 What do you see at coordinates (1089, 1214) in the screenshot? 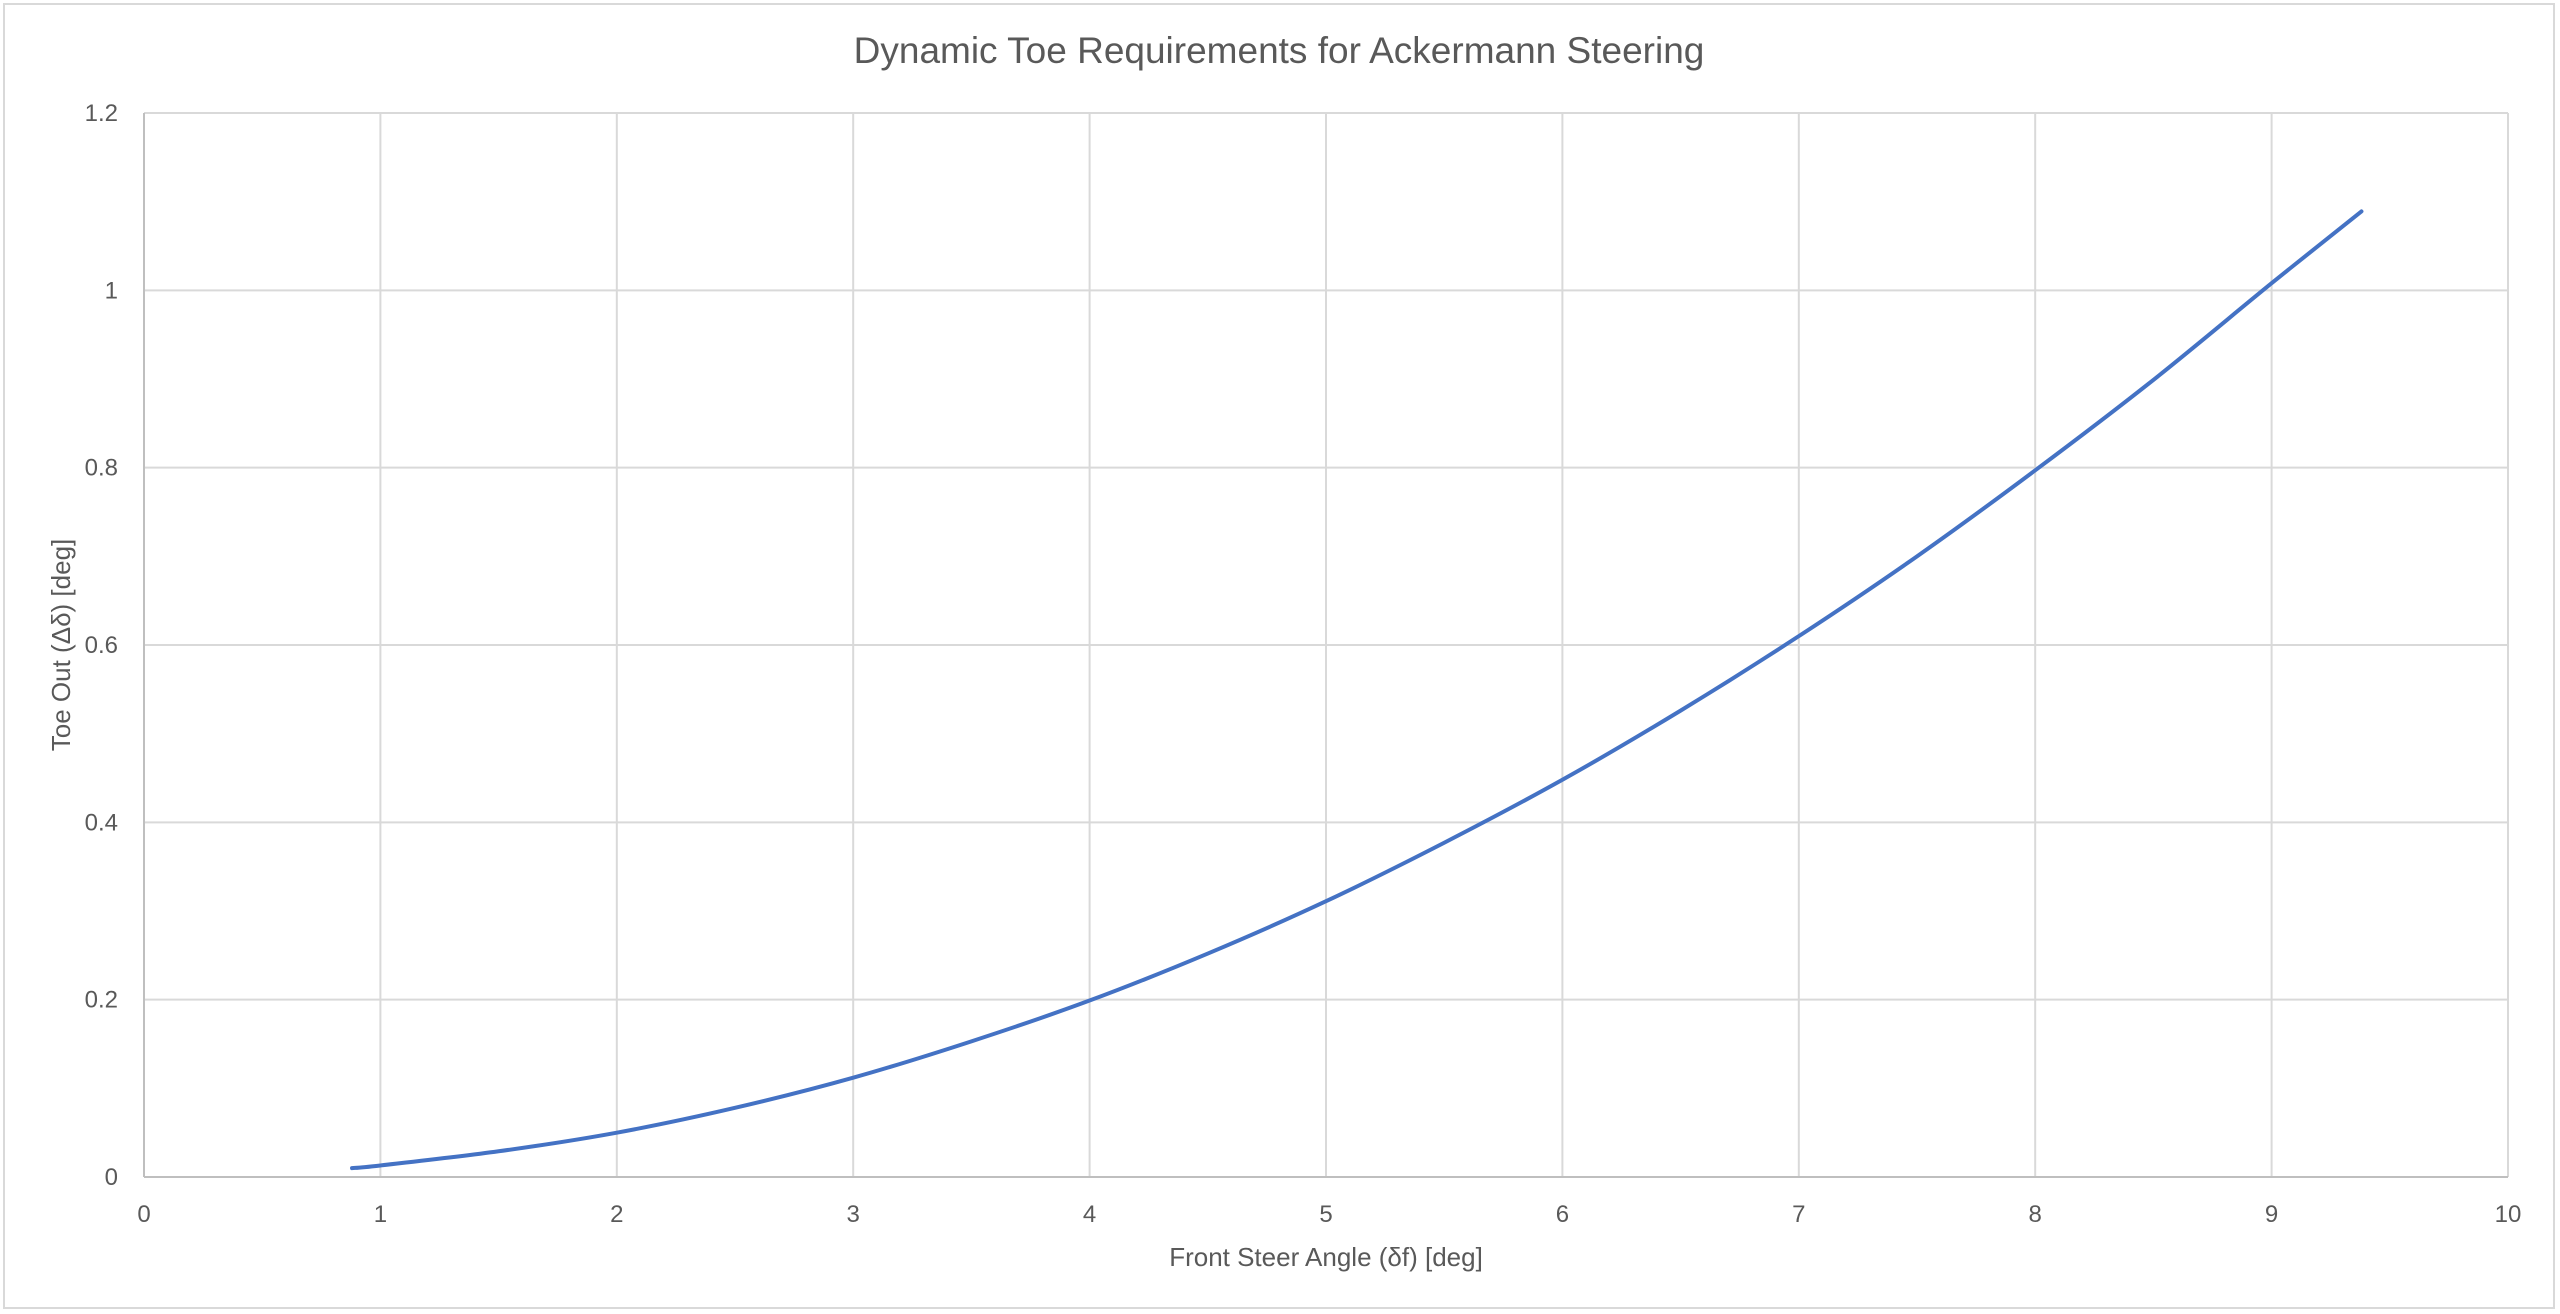
I see `x-tick-label: 4` at bounding box center [1089, 1214].